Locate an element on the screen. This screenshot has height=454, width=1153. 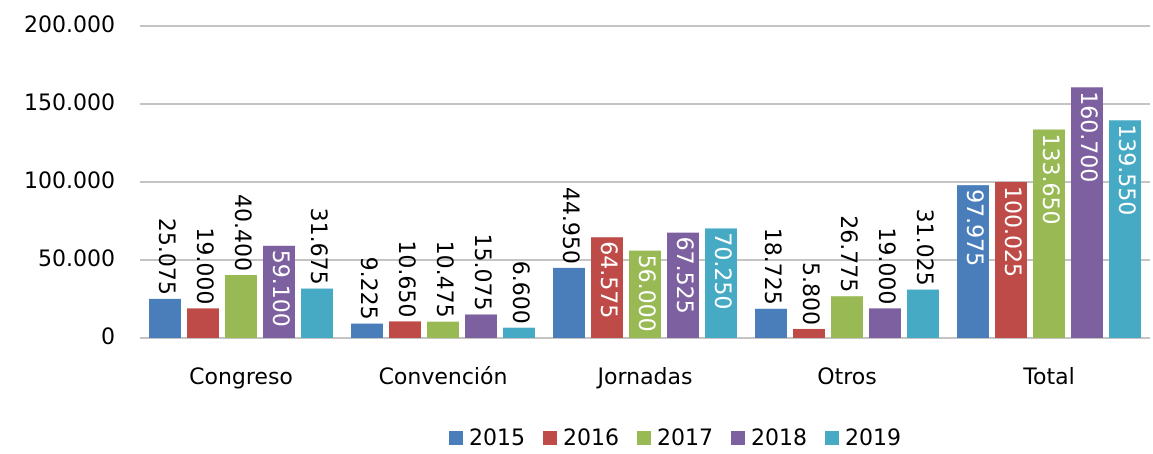
data-label: 9.225 is located at coordinates (367, 288).